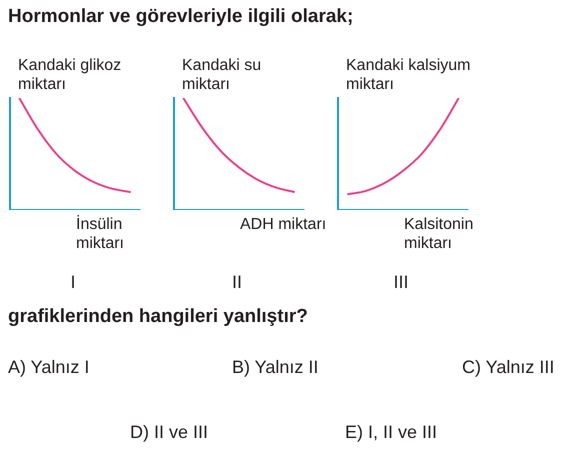 Image resolution: width=572 pixels, height=456 pixels. I want to click on y-axis-title: Kandaki kalsiyum miktarı, so click(409, 75).